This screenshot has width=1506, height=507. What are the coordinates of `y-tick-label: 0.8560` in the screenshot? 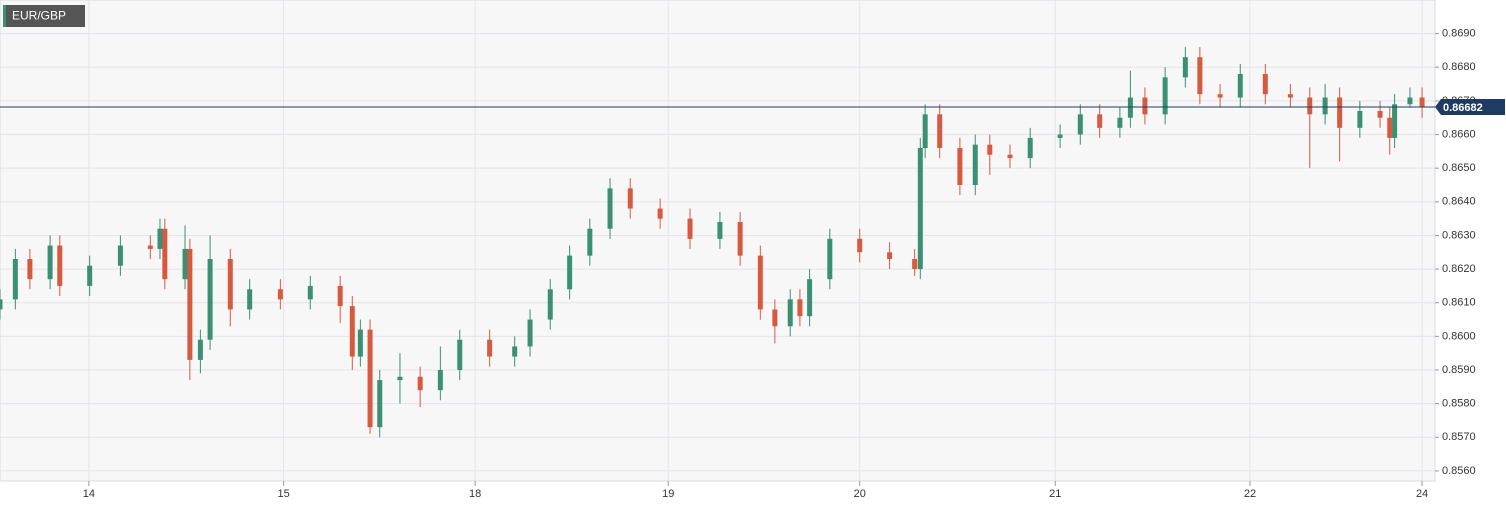 It's located at (1459, 471).